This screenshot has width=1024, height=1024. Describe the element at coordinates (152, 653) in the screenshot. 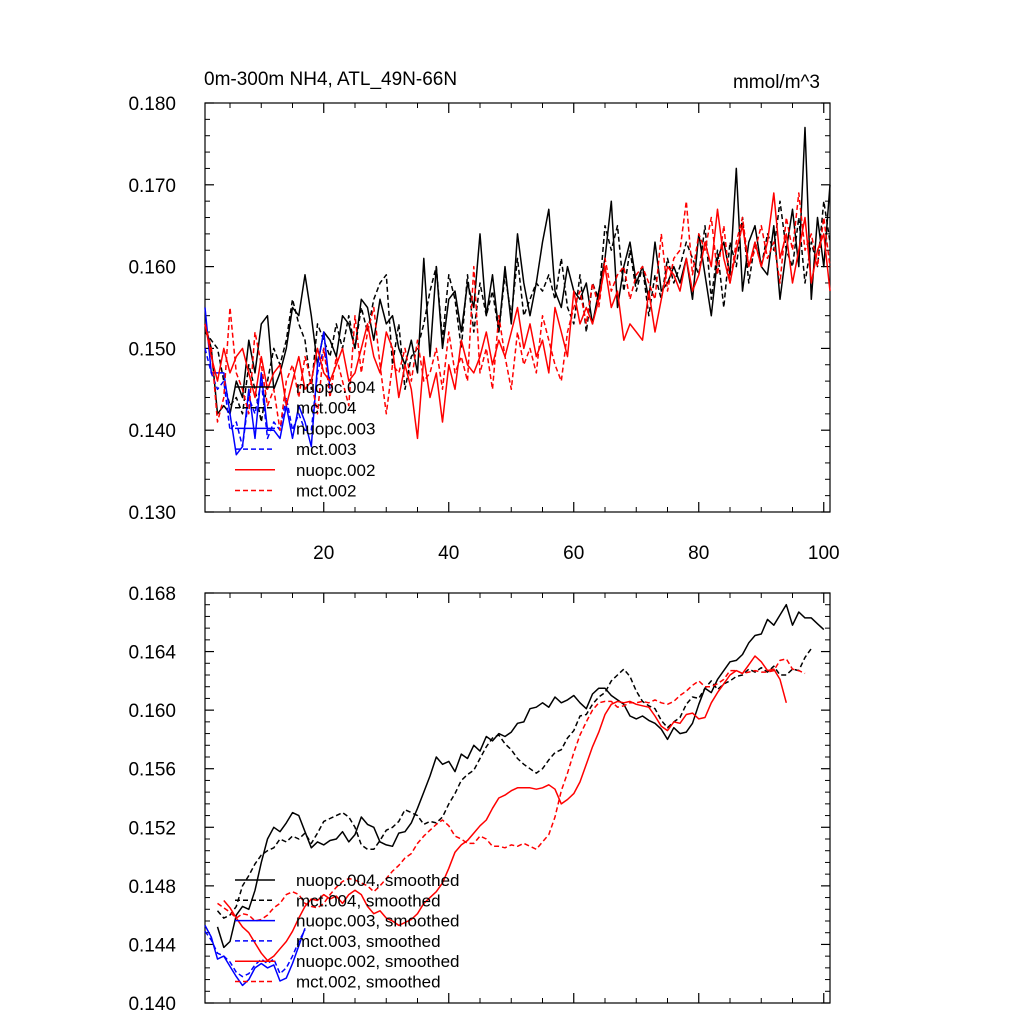

I see `y-tick-label: 0.164` at that location.